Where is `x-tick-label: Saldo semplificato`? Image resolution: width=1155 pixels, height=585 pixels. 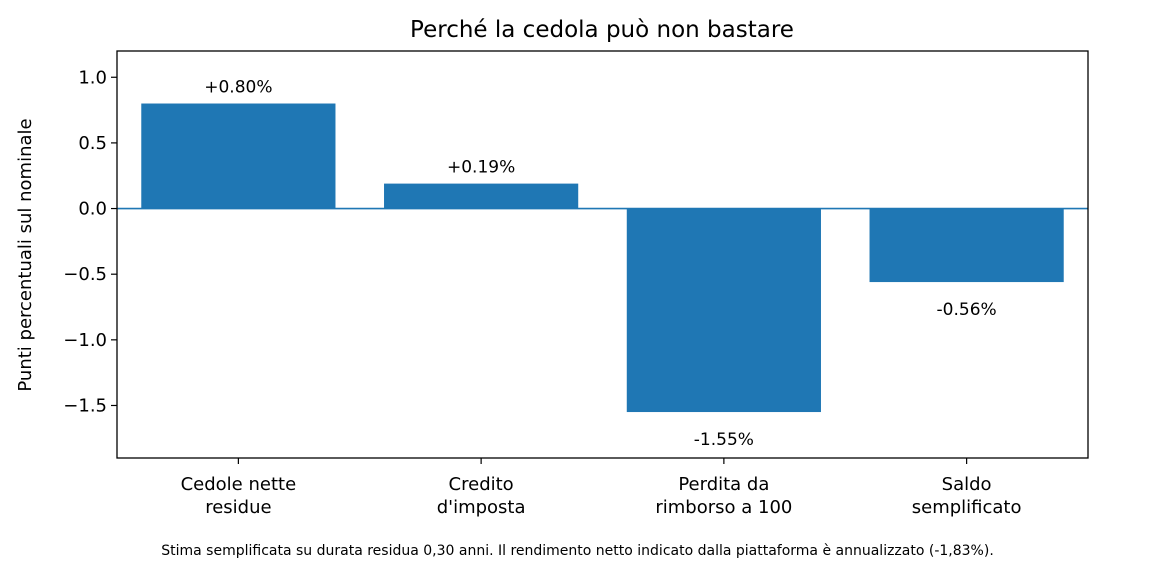 x-tick-label: Saldo semplificato is located at coordinates (967, 496).